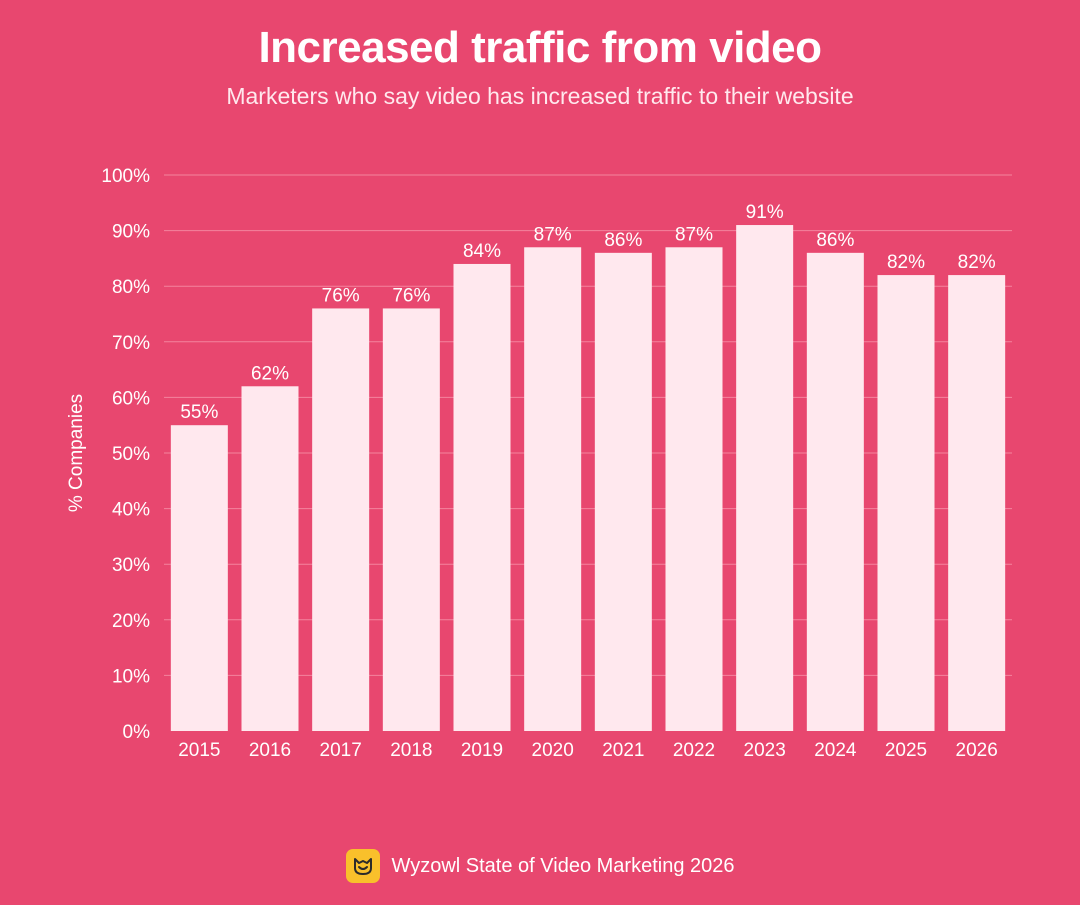 The image size is (1080, 905). Describe the element at coordinates (270, 750) in the screenshot. I see `x-tick-label: 2016` at that location.